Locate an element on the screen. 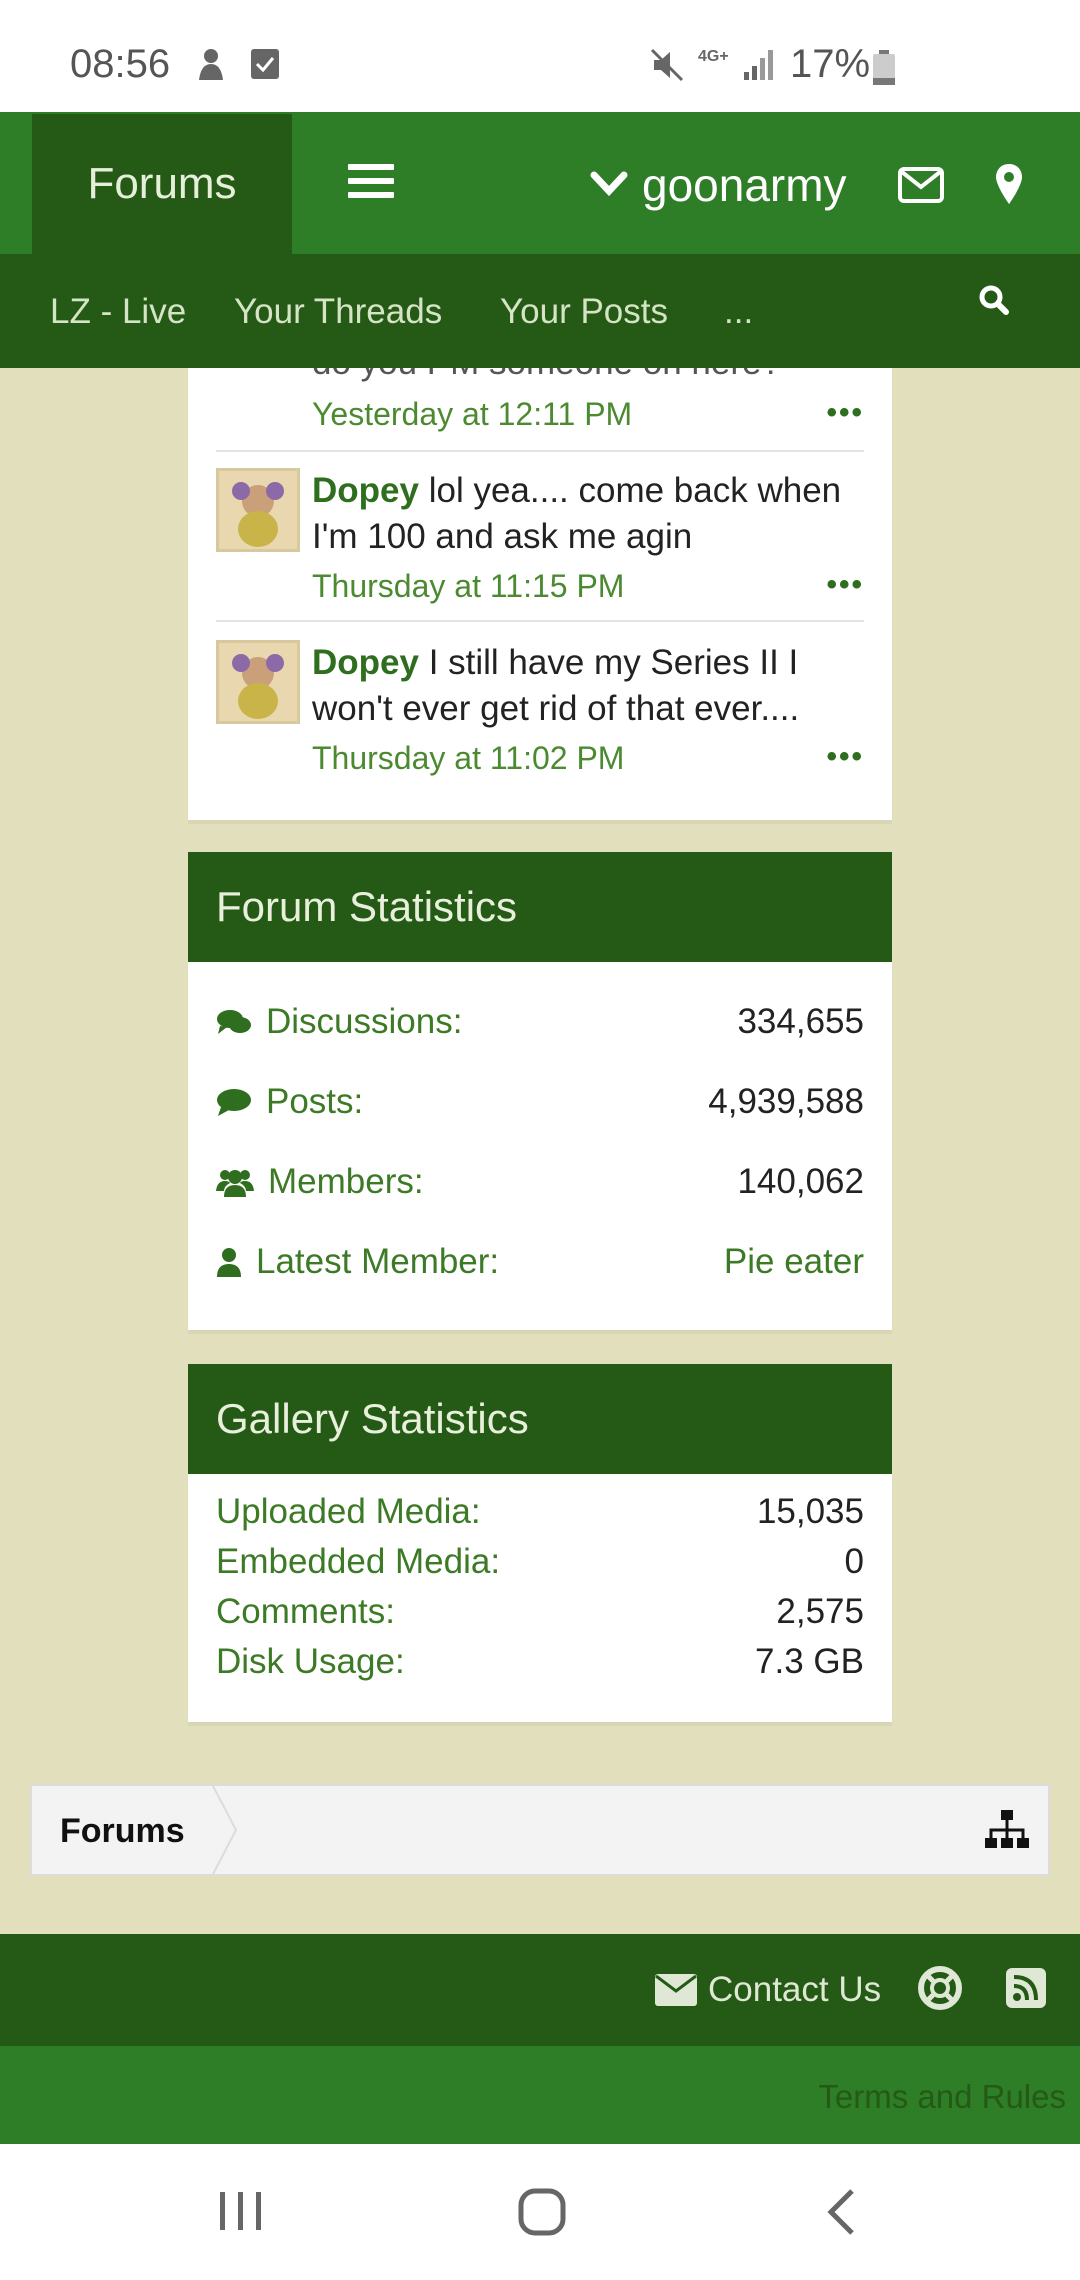 The width and height of the screenshot is (1080, 2280). status-time: 08:56 is located at coordinates (120, 64).